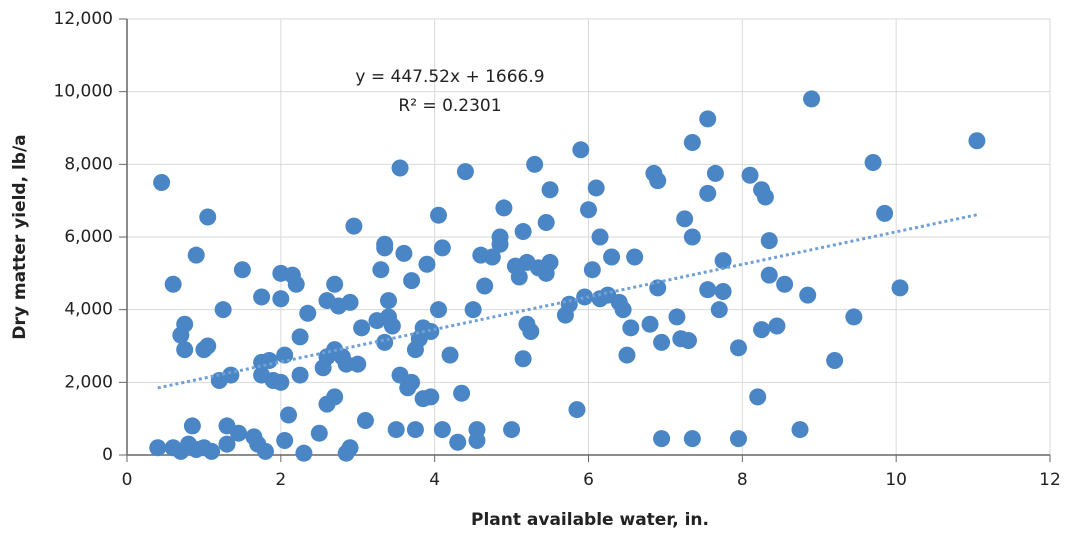 The height and width of the screenshot is (537, 1065). I want to click on x-tick-label: 6, so click(588, 480).